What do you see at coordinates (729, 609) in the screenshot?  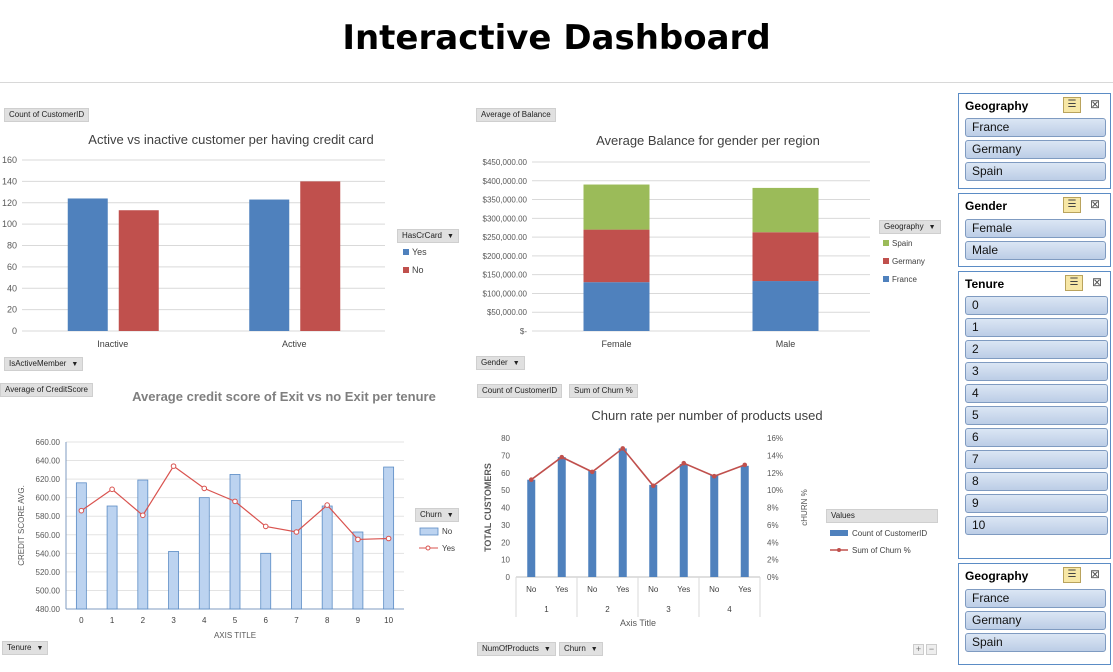 I see `group-label: 4` at bounding box center [729, 609].